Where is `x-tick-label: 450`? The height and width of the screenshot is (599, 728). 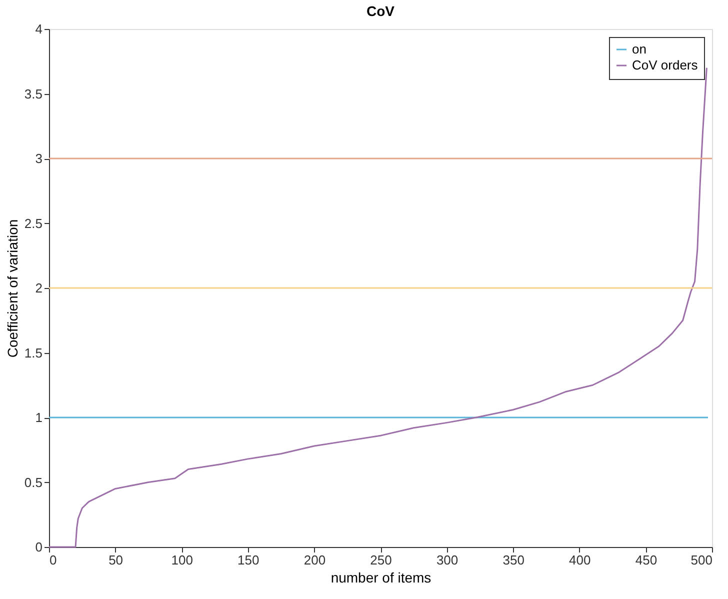
x-tick-label: 450 is located at coordinates (646, 560).